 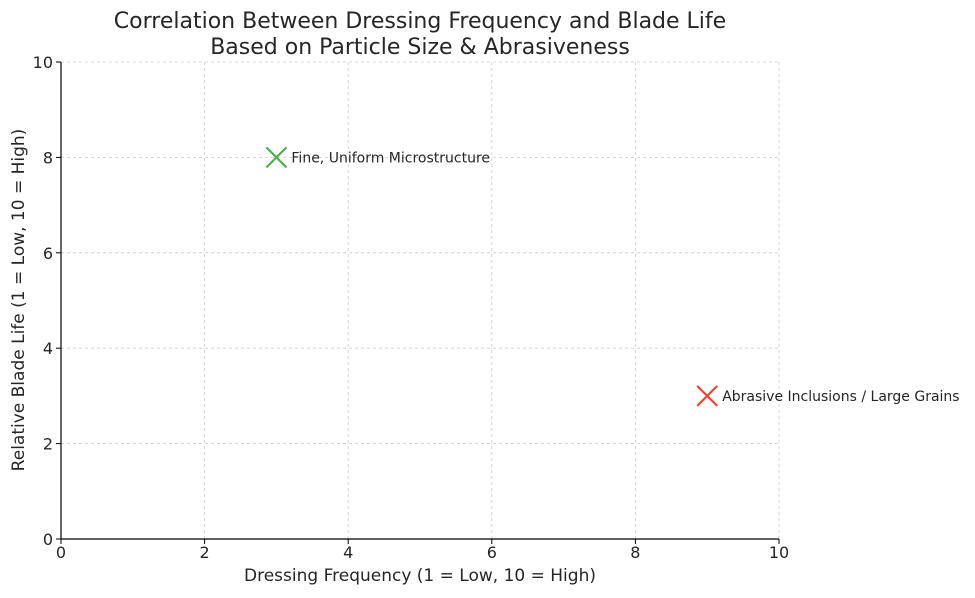 What do you see at coordinates (43, 62) in the screenshot?
I see `y-tick-label: 10` at bounding box center [43, 62].